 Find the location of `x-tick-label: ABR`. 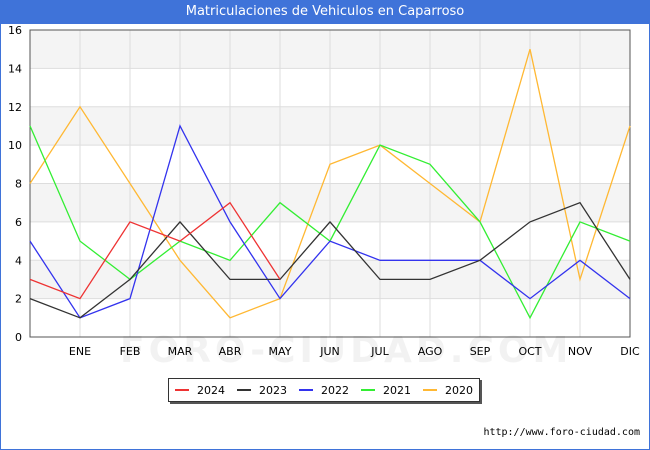

x-tick-label: ABR is located at coordinates (230, 351).